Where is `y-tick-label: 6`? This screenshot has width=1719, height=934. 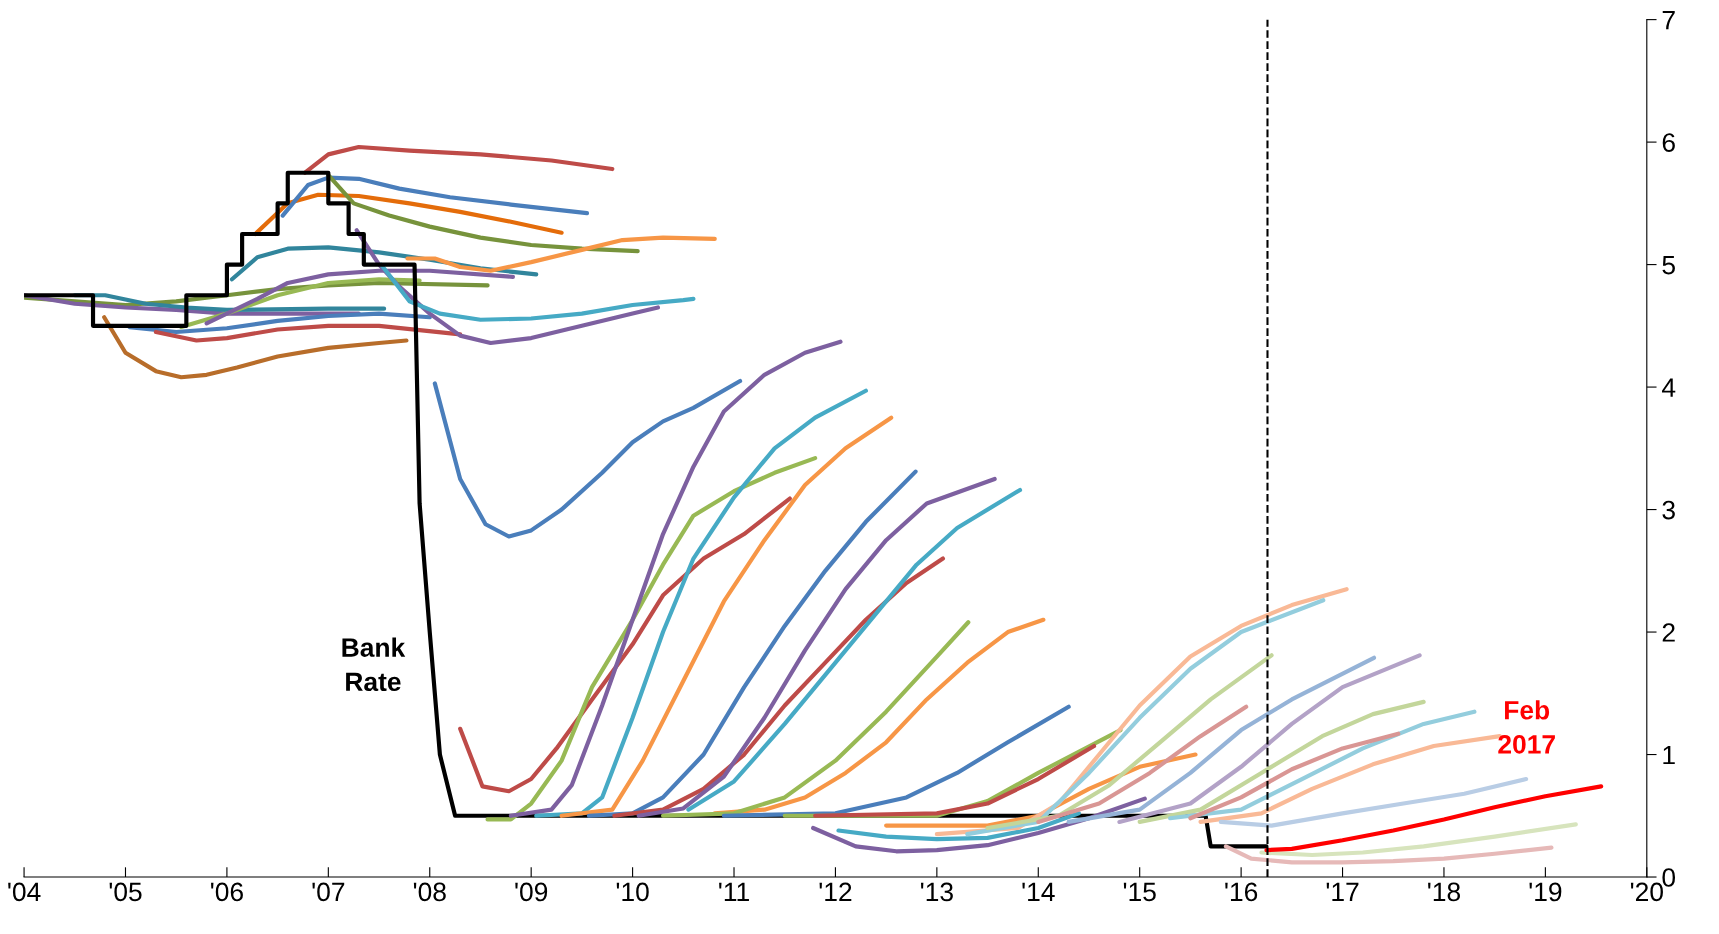 y-tick-label: 6 is located at coordinates (1668, 142).